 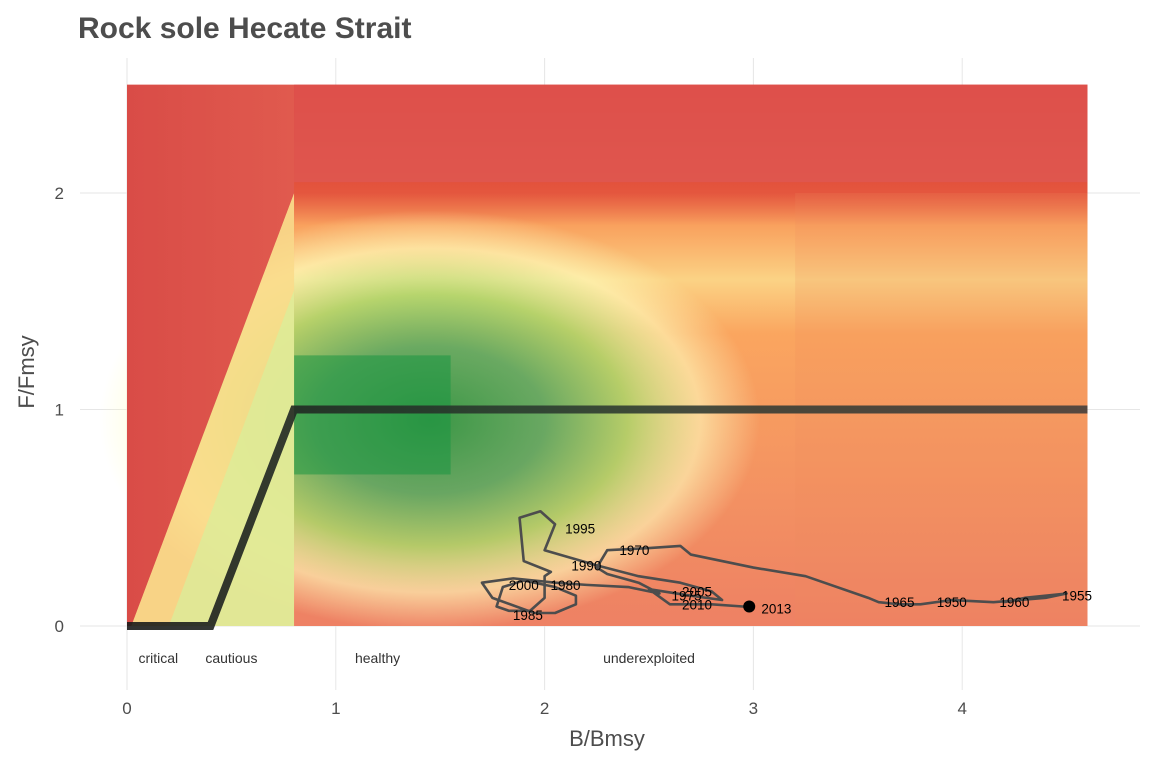 What do you see at coordinates (900, 602) in the screenshot?
I see `year-label: 1965` at bounding box center [900, 602].